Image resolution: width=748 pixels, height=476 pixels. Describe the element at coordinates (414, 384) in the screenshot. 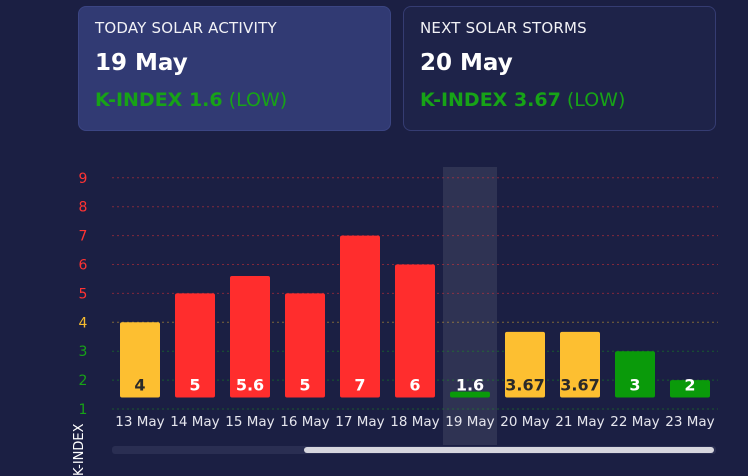

I see `bar-value-label: 6` at that location.